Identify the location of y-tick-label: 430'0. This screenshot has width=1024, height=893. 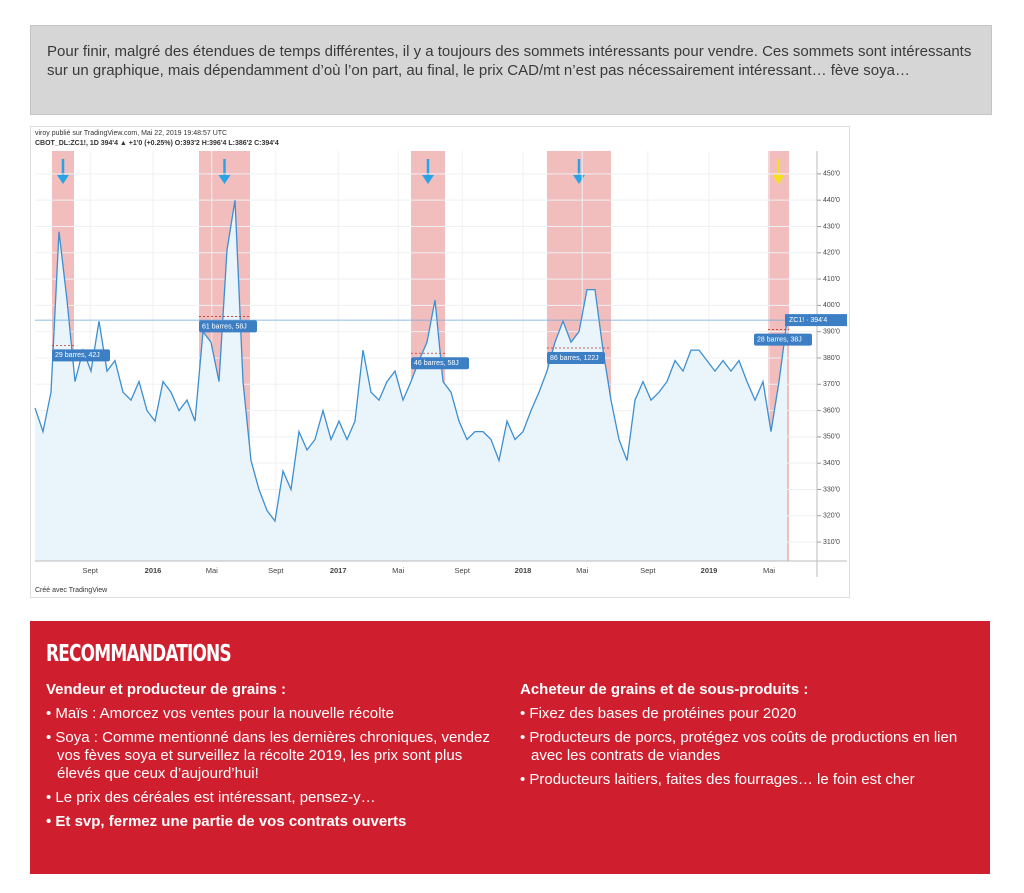
(831, 226).